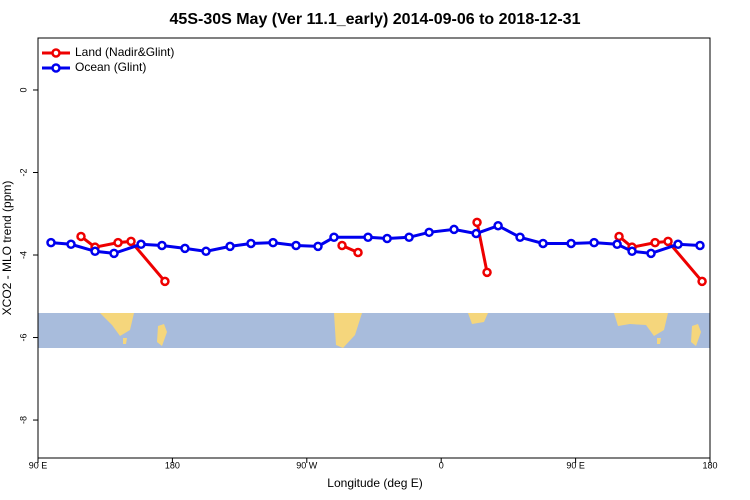 The height and width of the screenshot is (500, 750). What do you see at coordinates (307, 465) in the screenshot?
I see `x-tick-label: 90 W` at bounding box center [307, 465].